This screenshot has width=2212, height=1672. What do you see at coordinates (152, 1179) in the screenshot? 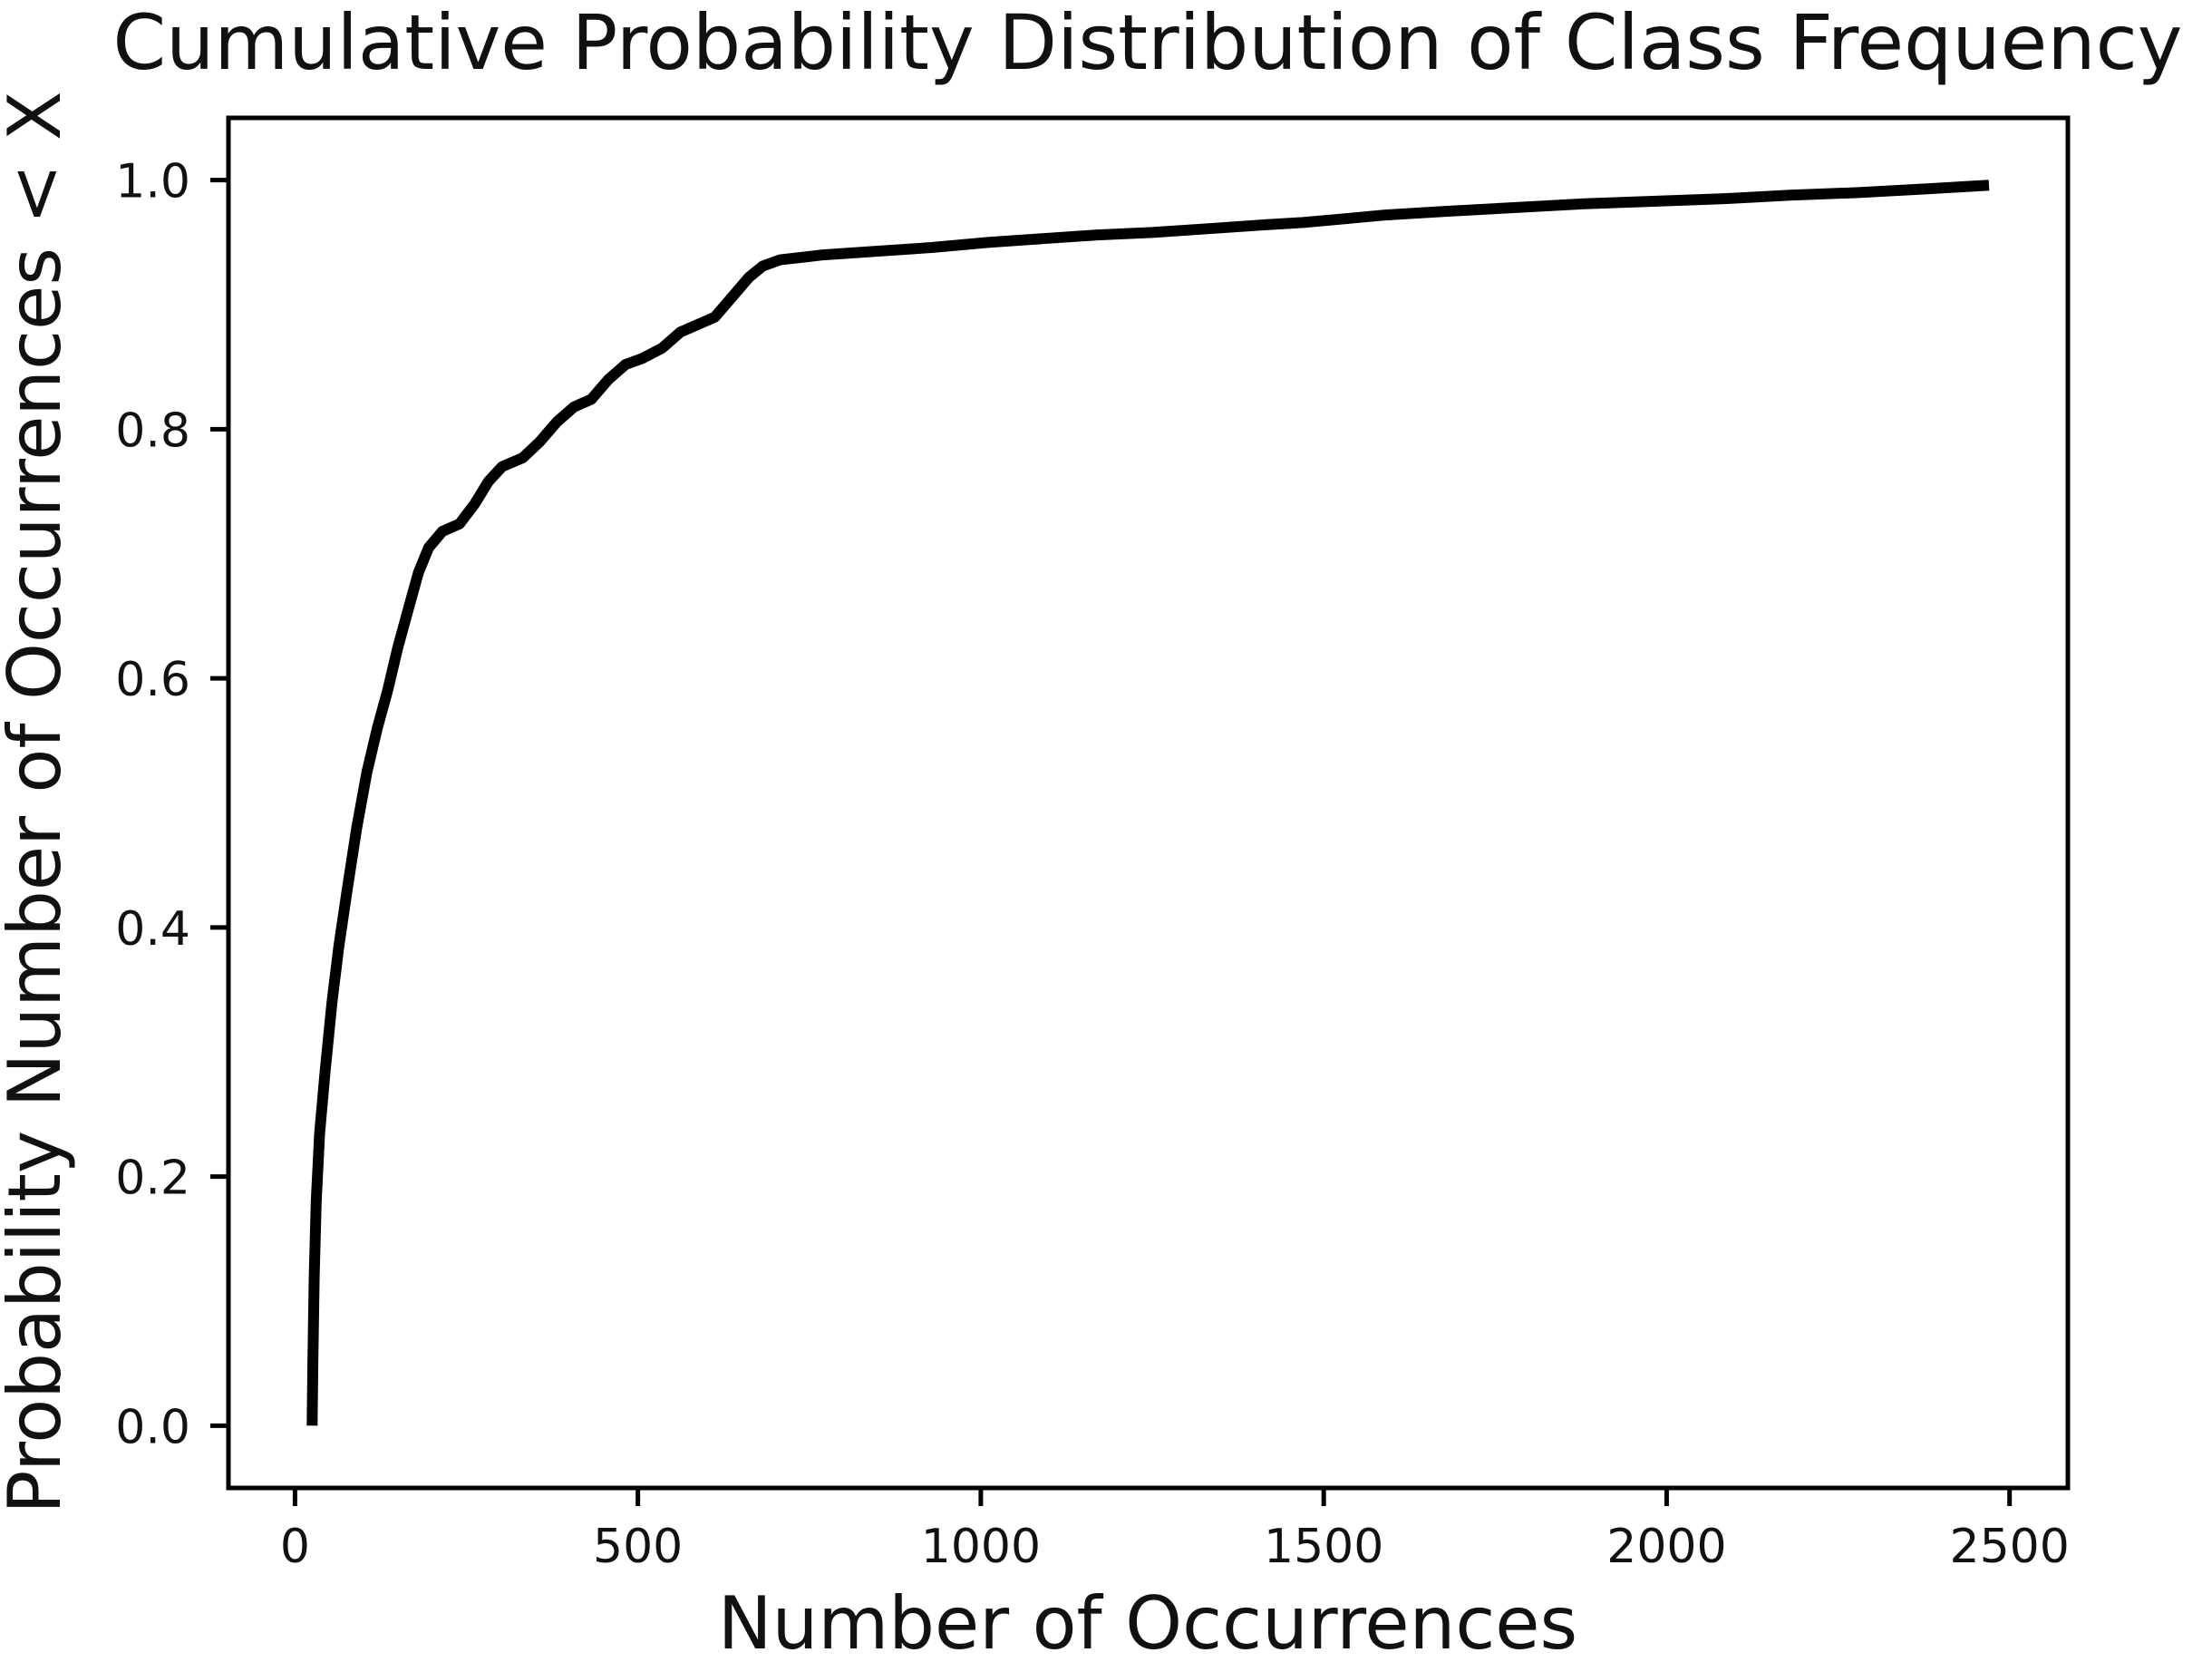
I see `y-tick-label: 0.2` at bounding box center [152, 1179].